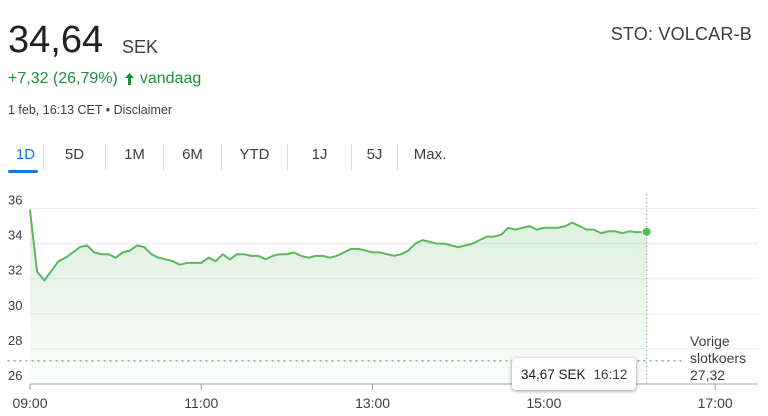 The height and width of the screenshot is (416, 768). I want to click on previous-close-value: 27,32, so click(708, 375).